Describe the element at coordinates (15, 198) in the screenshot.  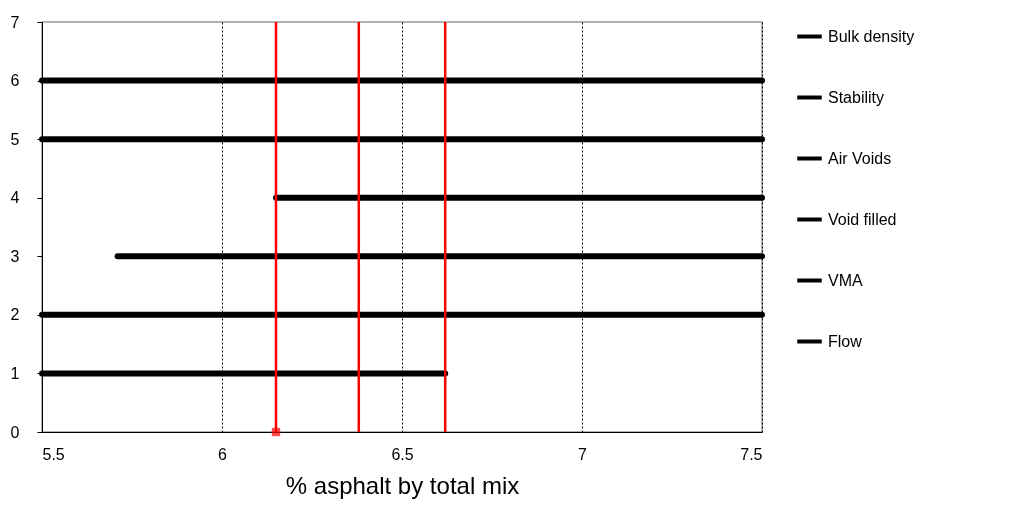
I see `y-tick-label: 4` at that location.